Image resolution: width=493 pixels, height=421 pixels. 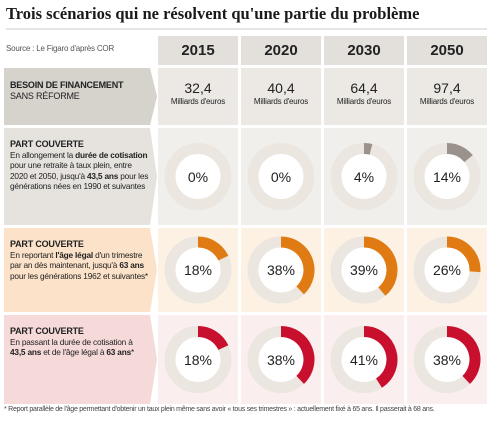 I want to click on description: *, so click(x=133, y=352).